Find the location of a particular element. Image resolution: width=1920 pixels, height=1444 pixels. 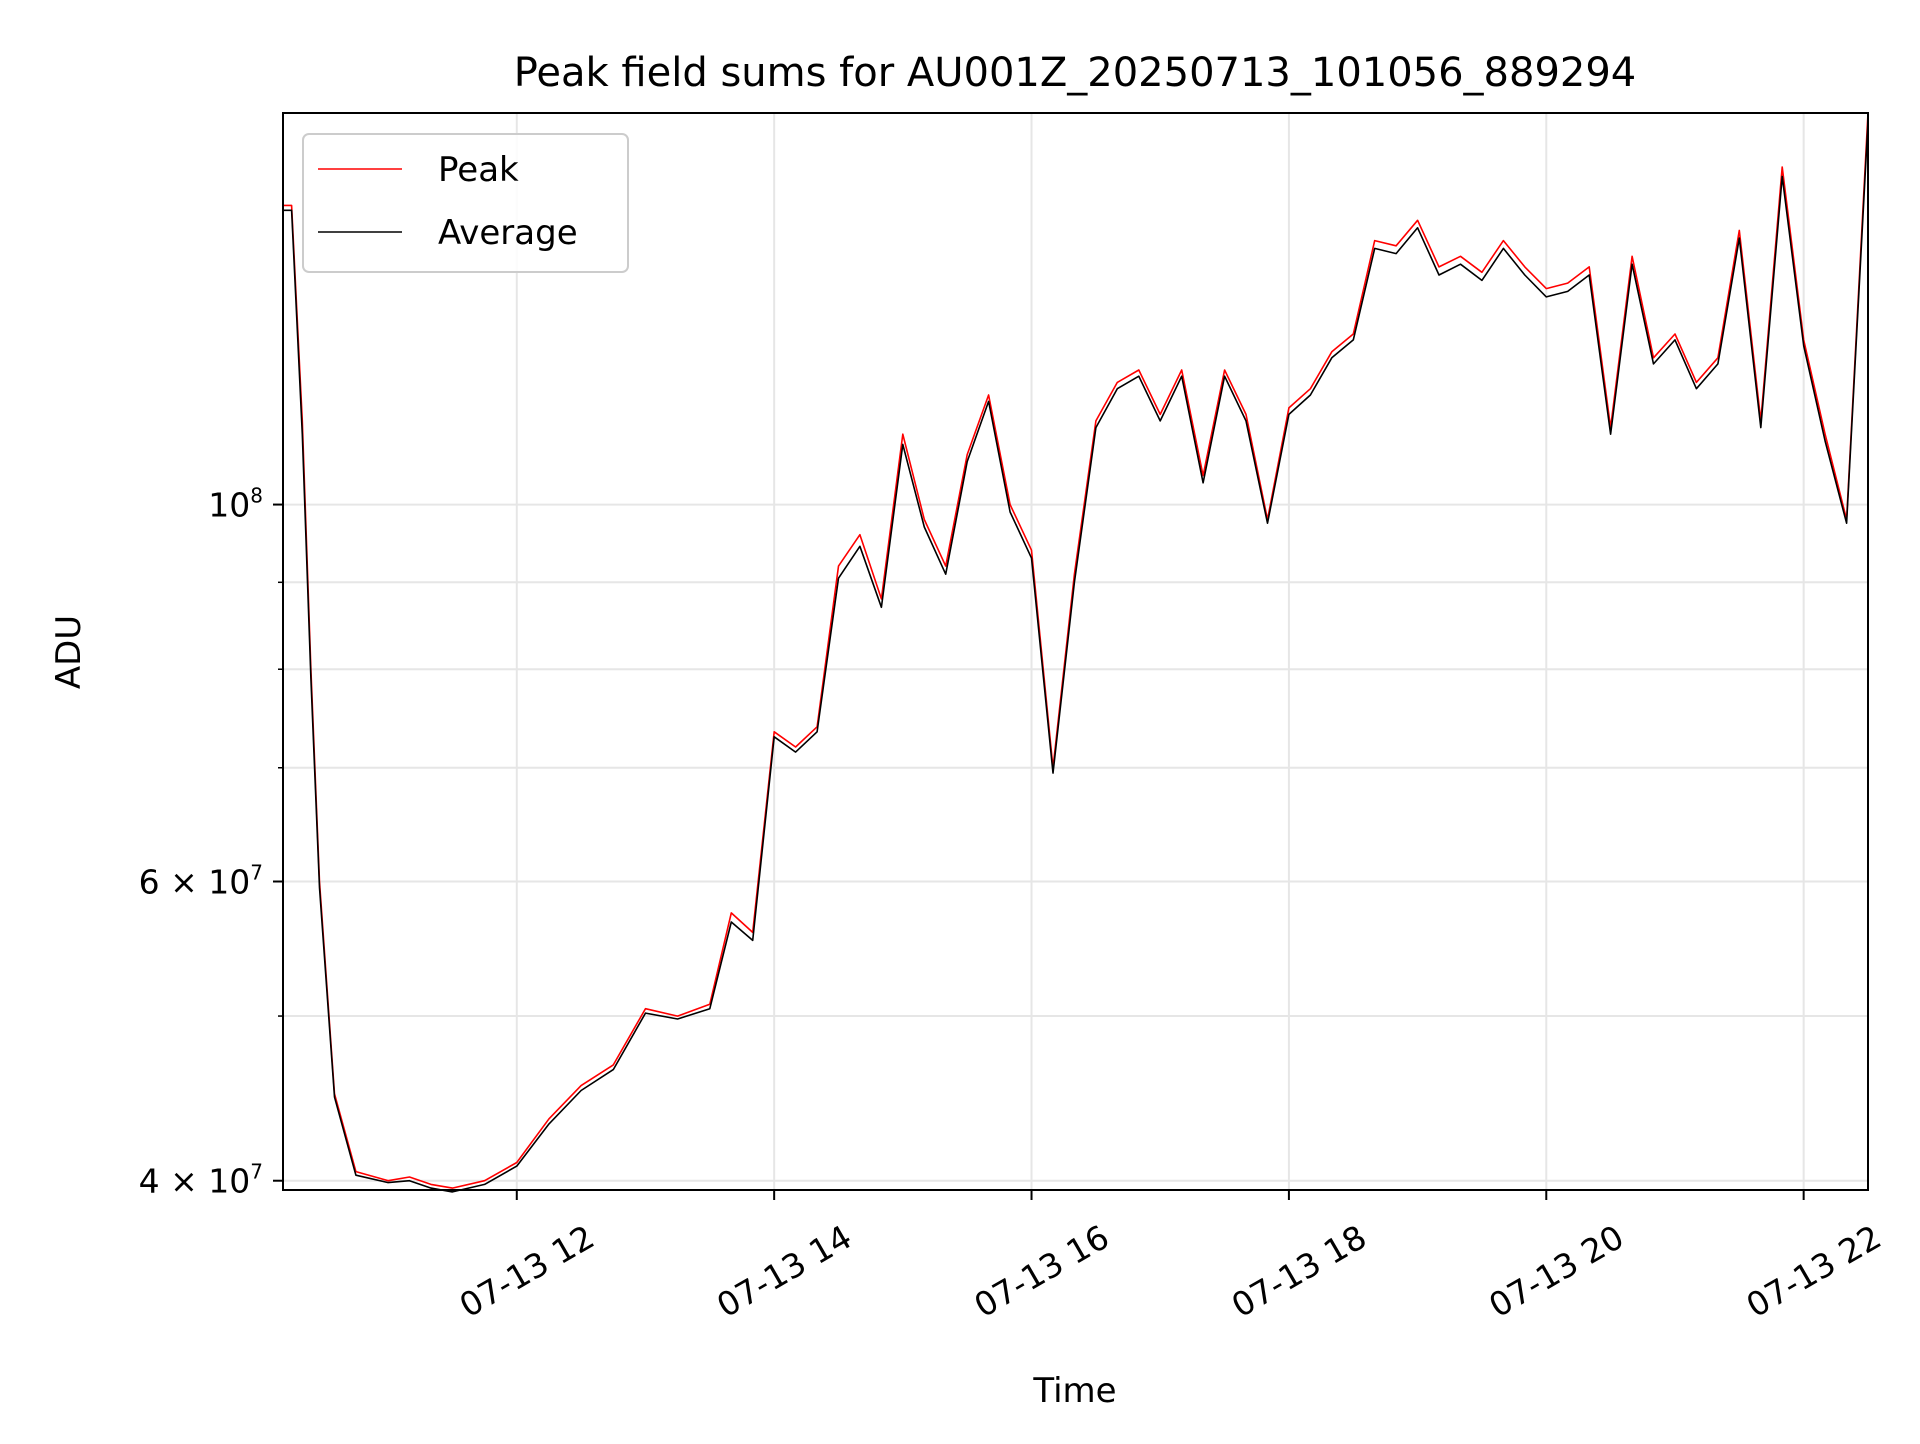

y-tick-label: 6 × 107 is located at coordinates (201, 881).